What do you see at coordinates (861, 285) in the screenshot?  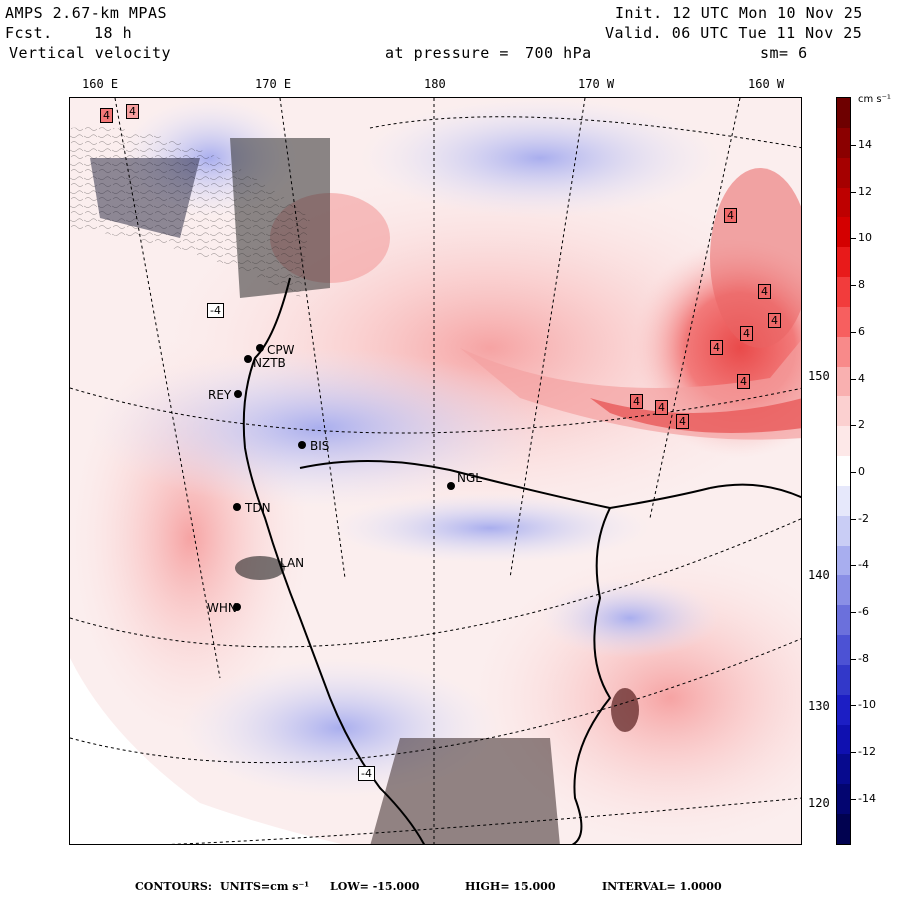 I see `colorbar-label: 8` at bounding box center [861, 285].